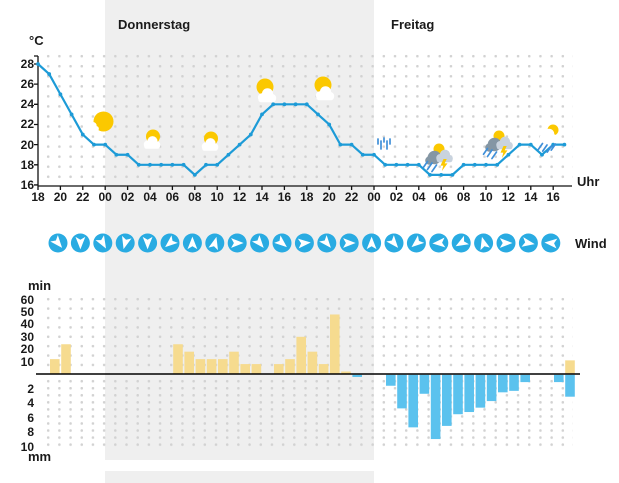 Image resolution: width=619 pixels, height=483 pixels. I want to click on weather-icon-thunder, so click(437, 158).